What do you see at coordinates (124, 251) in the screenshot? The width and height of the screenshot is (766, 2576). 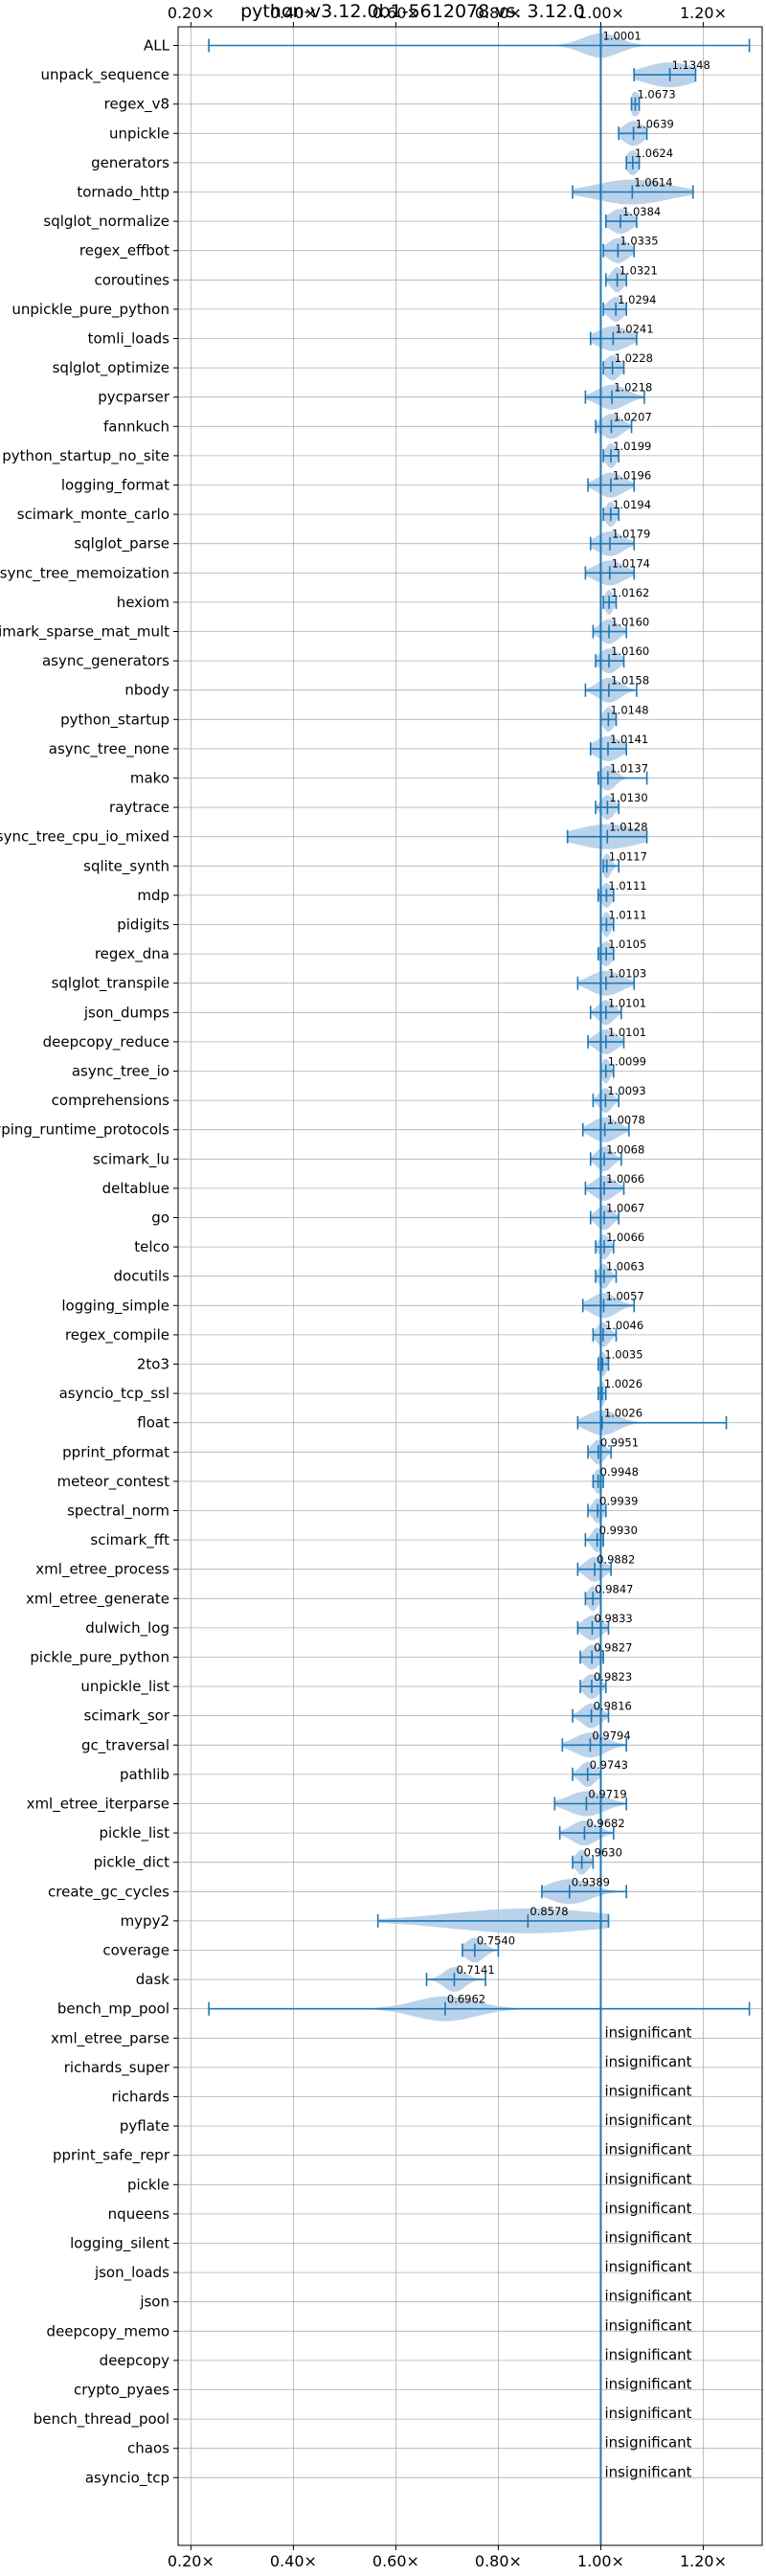 I see `category-label-regex-effbot: regex_effbot` at bounding box center [124, 251].